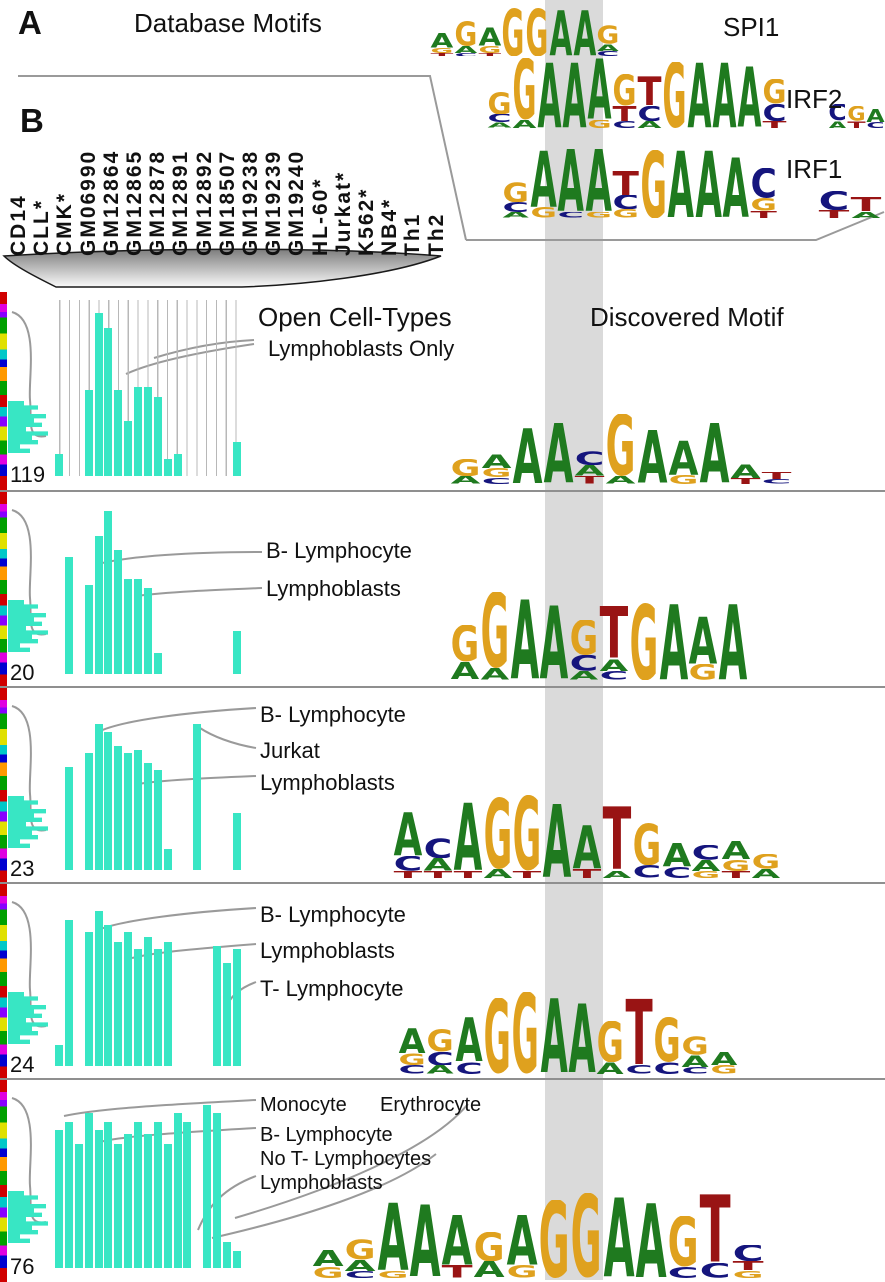 The height and width of the screenshot is (1282, 885). What do you see at coordinates (297, 202) in the screenshot?
I see `cell-type-label: GM19240` at bounding box center [297, 202].